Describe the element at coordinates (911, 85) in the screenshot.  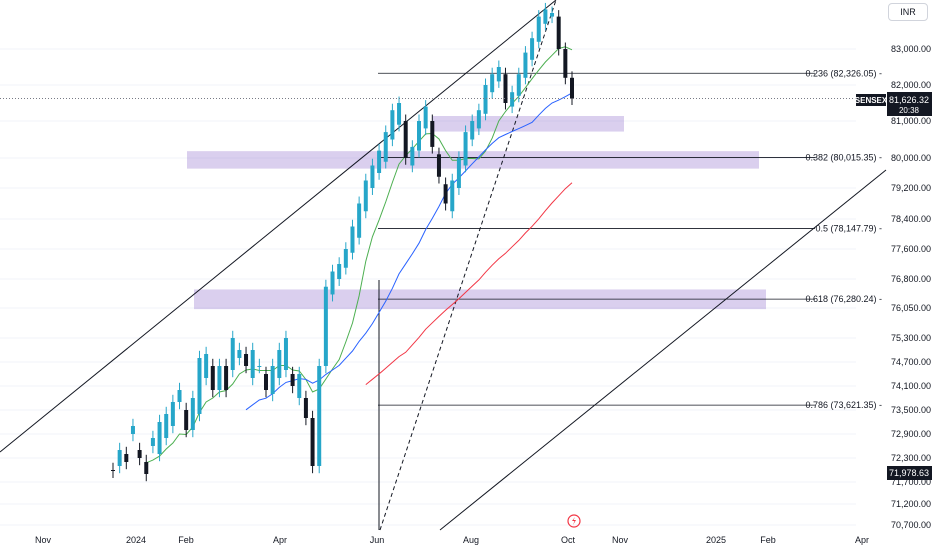
I see `price-tick-label: 82,000.00` at that location.